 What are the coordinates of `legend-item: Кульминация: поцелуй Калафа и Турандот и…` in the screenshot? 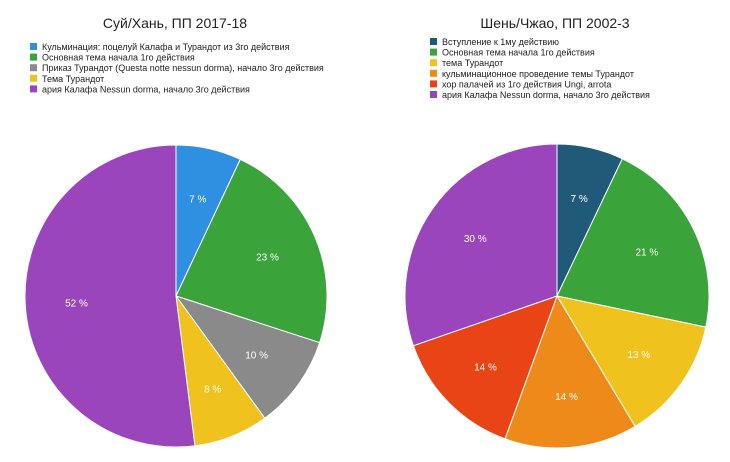 It's located at (160, 47).